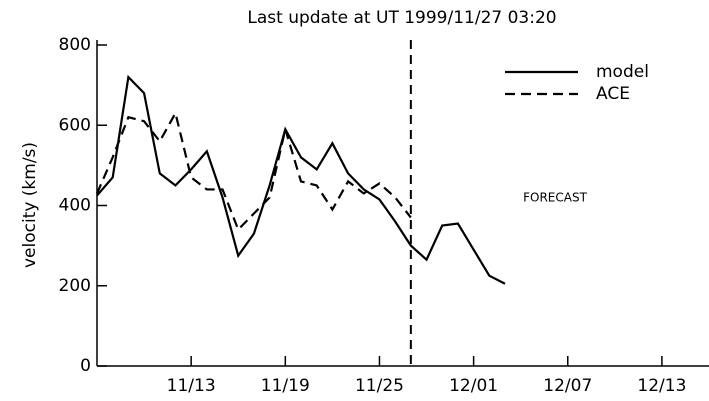  Describe the element at coordinates (379, 386) in the screenshot. I see `x-tick-label: 11/25` at that location.